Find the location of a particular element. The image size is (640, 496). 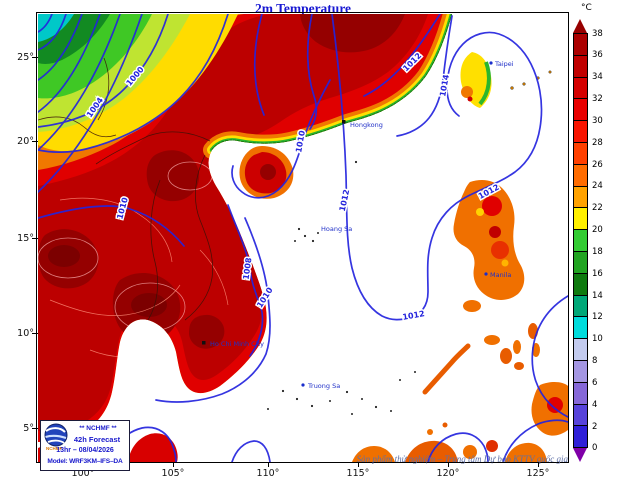

colorbar-tick-label: 30 is located at coordinates (597, 120).